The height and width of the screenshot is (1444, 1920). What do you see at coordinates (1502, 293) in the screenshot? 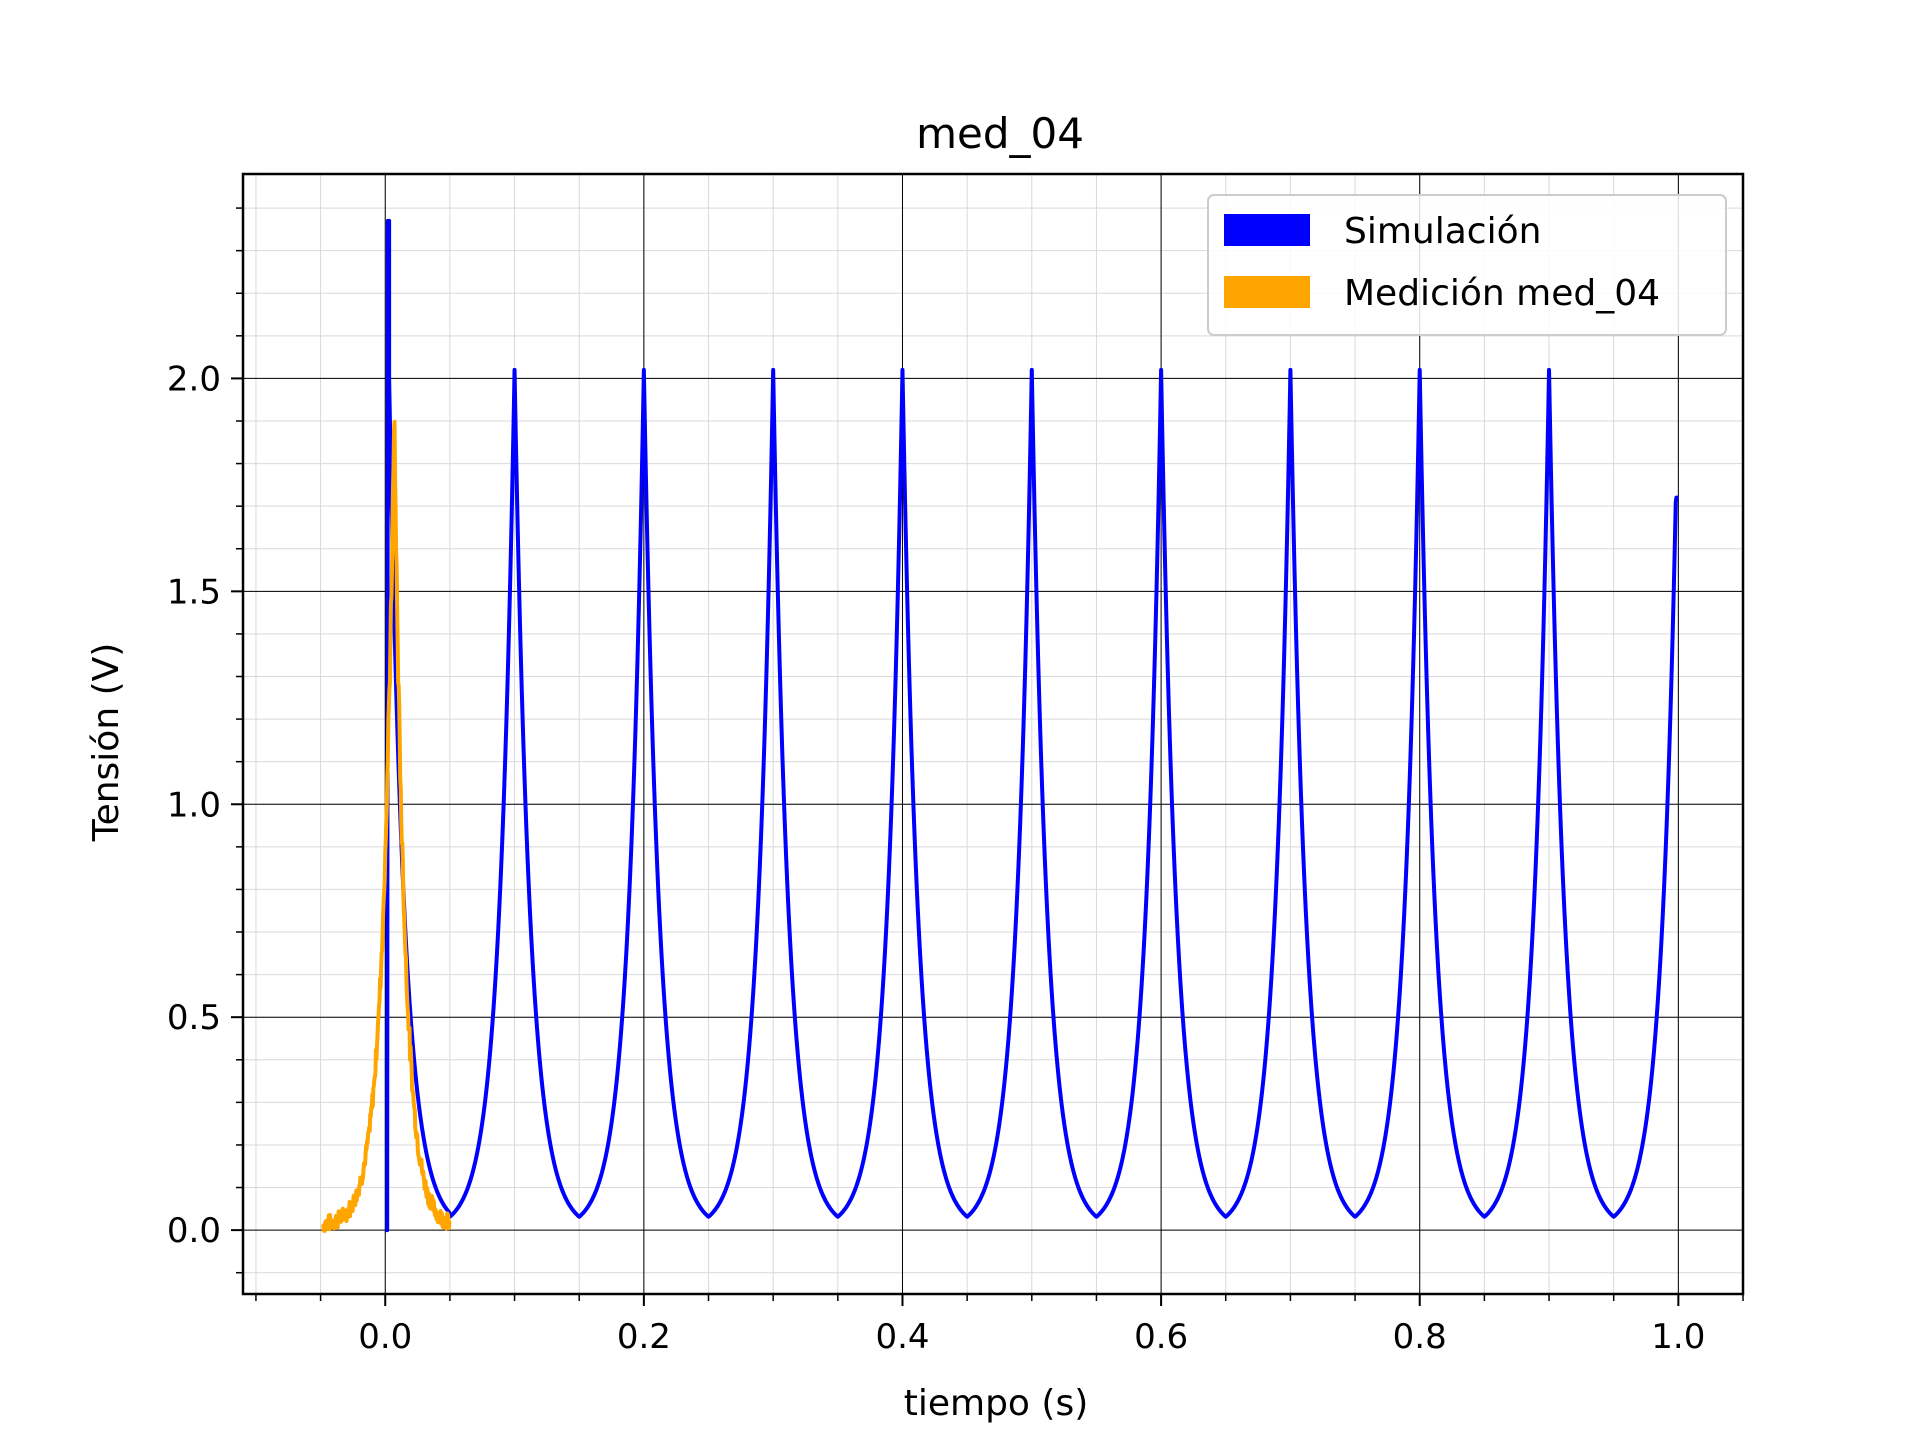
I see `legend-label-medicion: Medición med_04` at bounding box center [1502, 293].